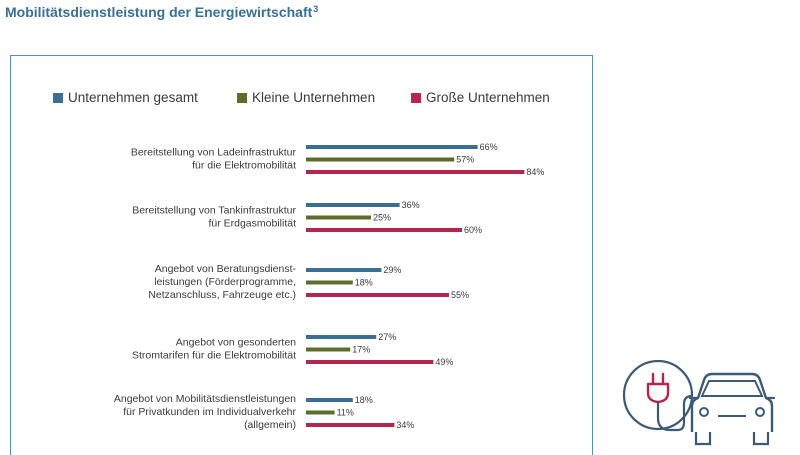 The height and width of the screenshot is (455, 800). What do you see at coordinates (226, 269) in the screenshot?
I see `category-label: Angebot von Beratungsdienst-` at bounding box center [226, 269].